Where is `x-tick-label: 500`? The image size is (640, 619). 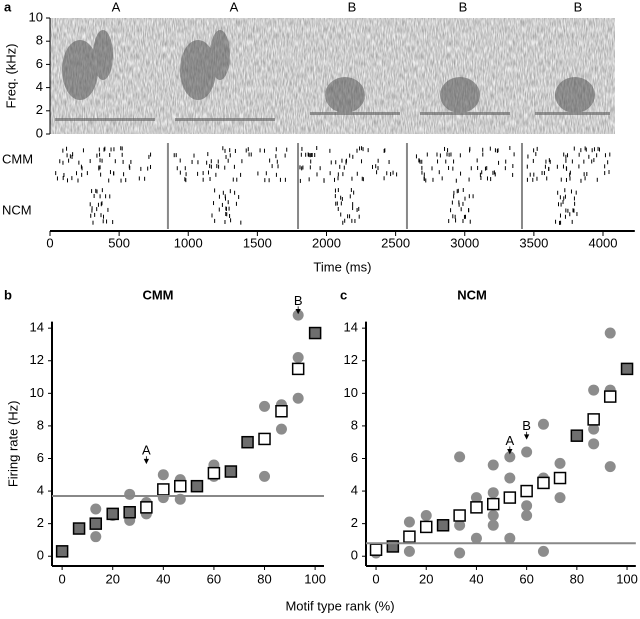 x-tick-label: 500 is located at coordinates (119, 242).